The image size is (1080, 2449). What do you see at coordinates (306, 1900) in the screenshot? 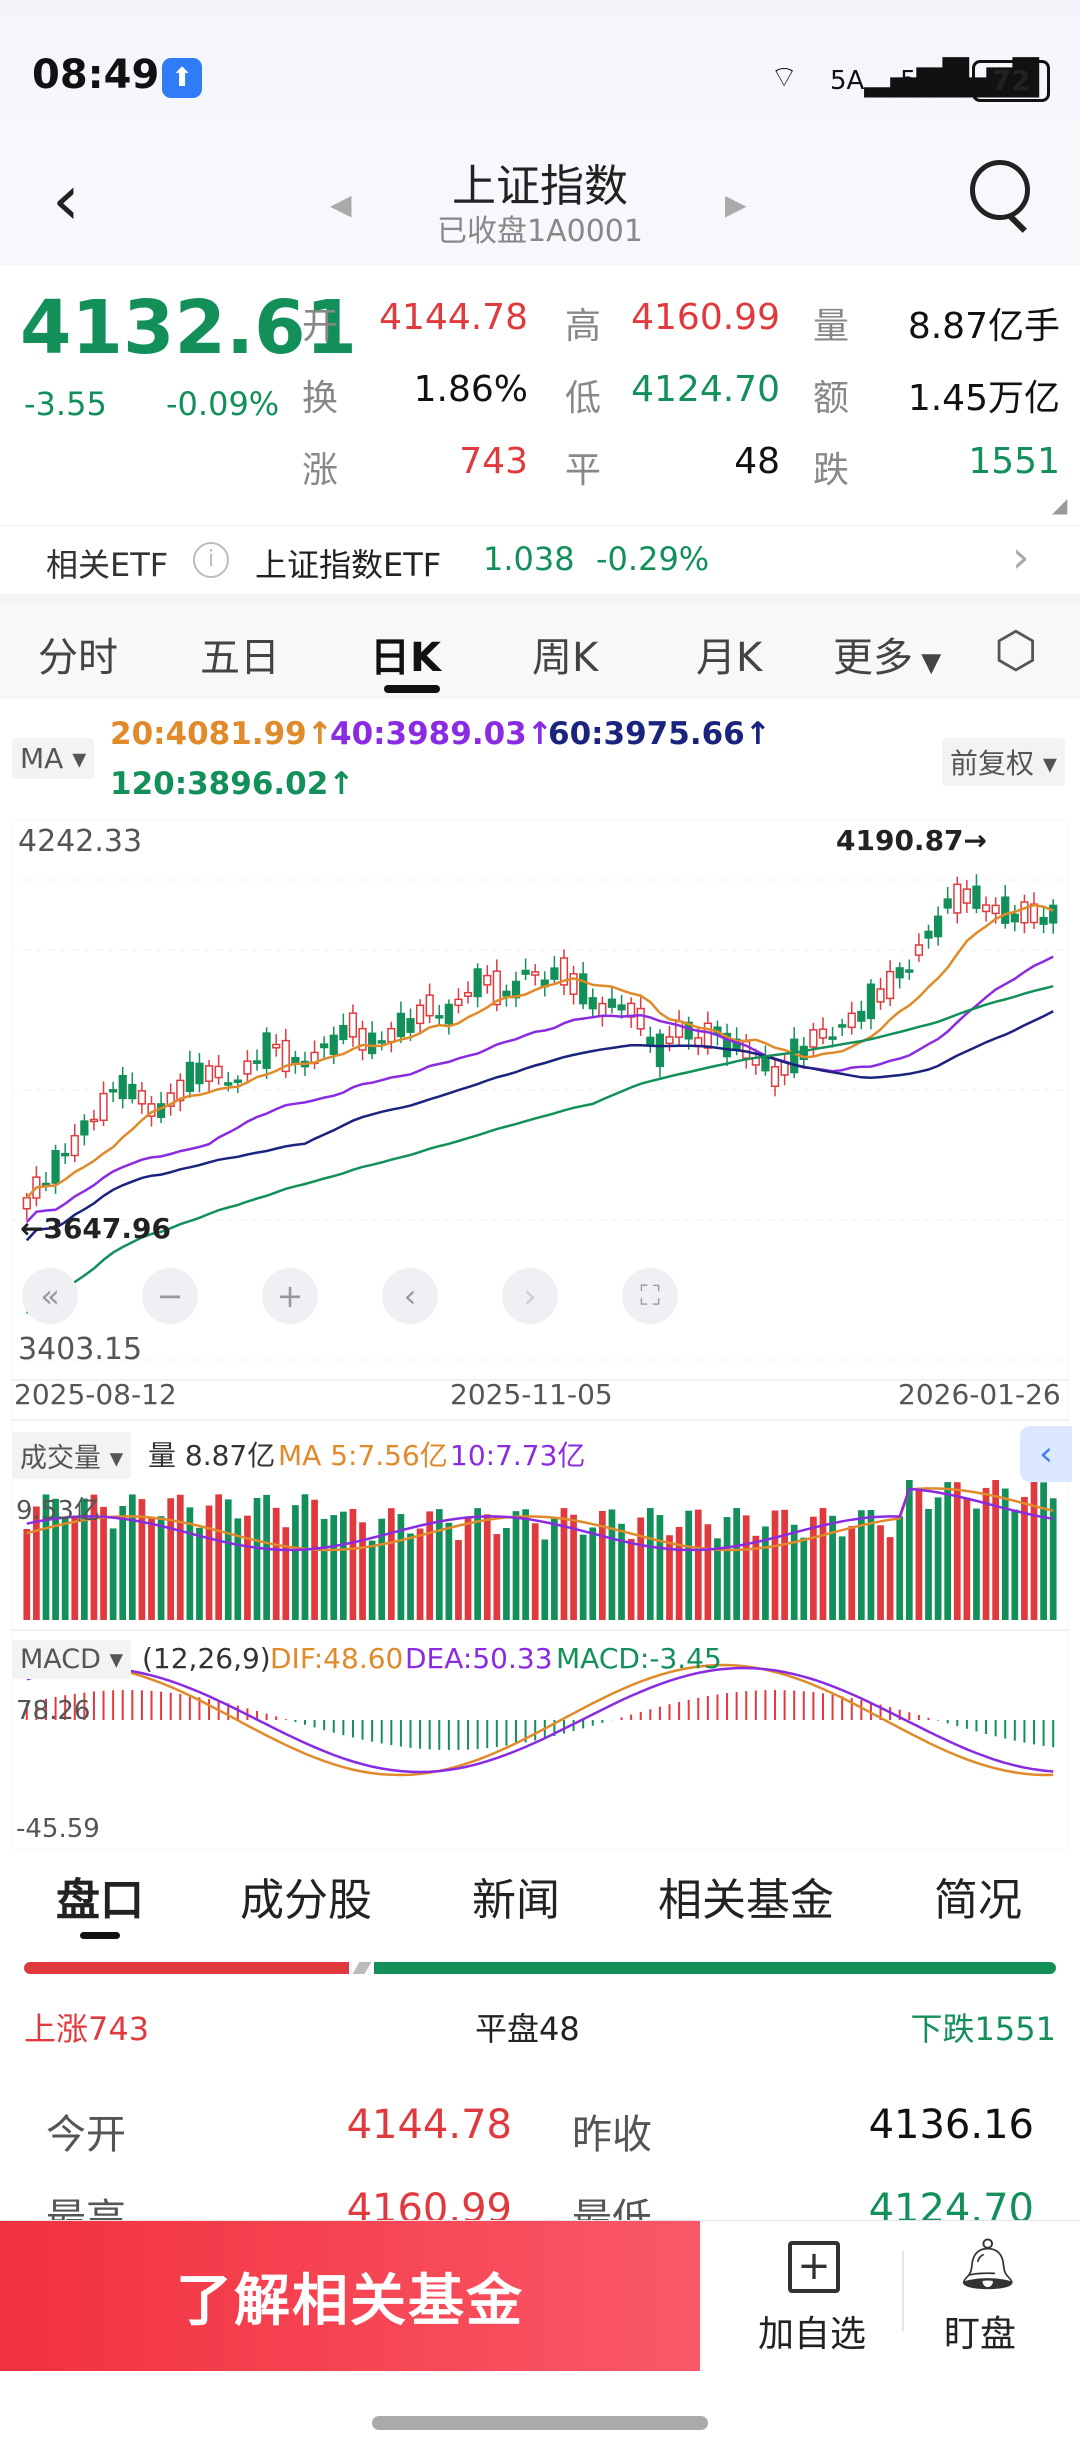
I see `tab-constituents: 成分股` at bounding box center [306, 1900].